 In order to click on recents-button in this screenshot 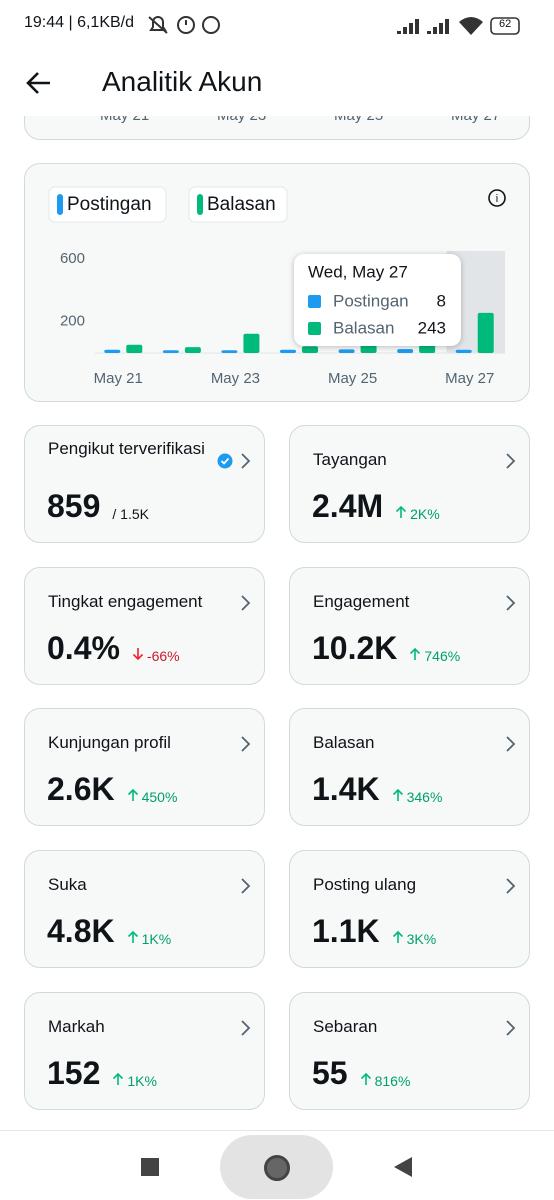, I will do `click(150, 1167)`.